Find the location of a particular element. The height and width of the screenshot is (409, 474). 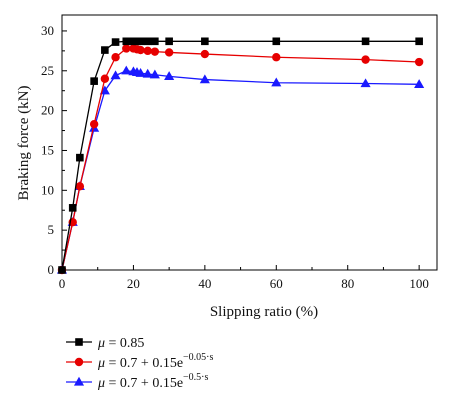

x-tick-label: 40 is located at coordinates (204, 283).